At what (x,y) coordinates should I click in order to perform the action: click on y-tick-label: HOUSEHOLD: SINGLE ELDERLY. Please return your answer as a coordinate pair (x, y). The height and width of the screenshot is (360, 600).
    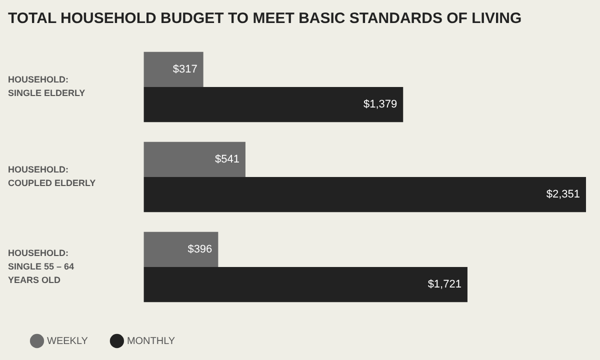
    Looking at the image, I should click on (47, 86).